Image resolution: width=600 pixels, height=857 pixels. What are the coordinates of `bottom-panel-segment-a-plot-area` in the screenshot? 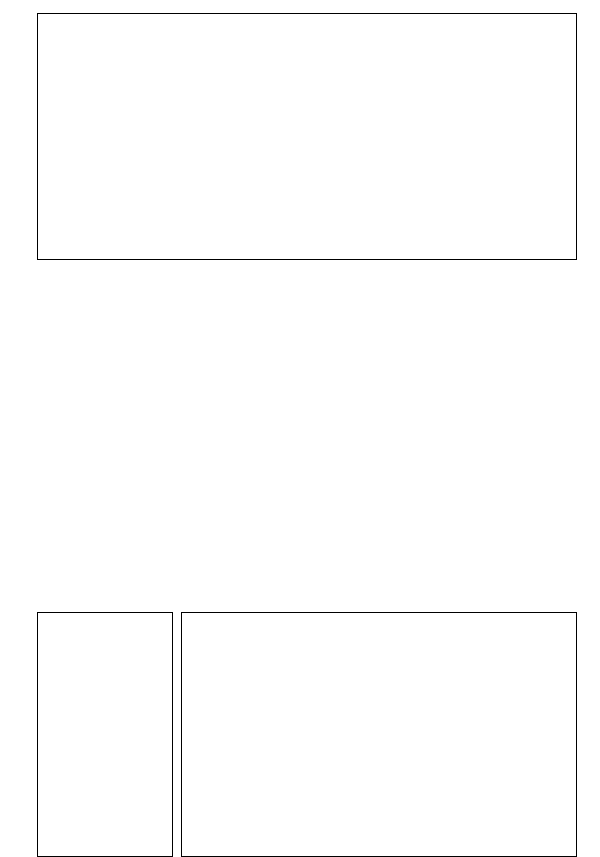 It's located at (105, 734).